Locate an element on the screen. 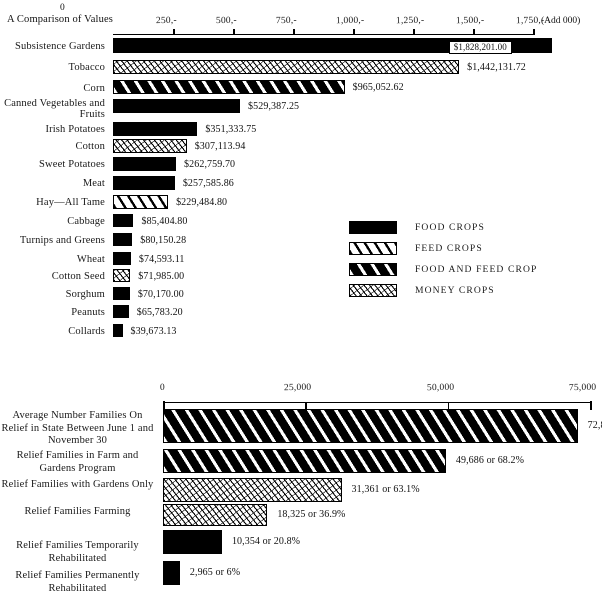  top-category-label: Cotton is located at coordinates (90, 146).